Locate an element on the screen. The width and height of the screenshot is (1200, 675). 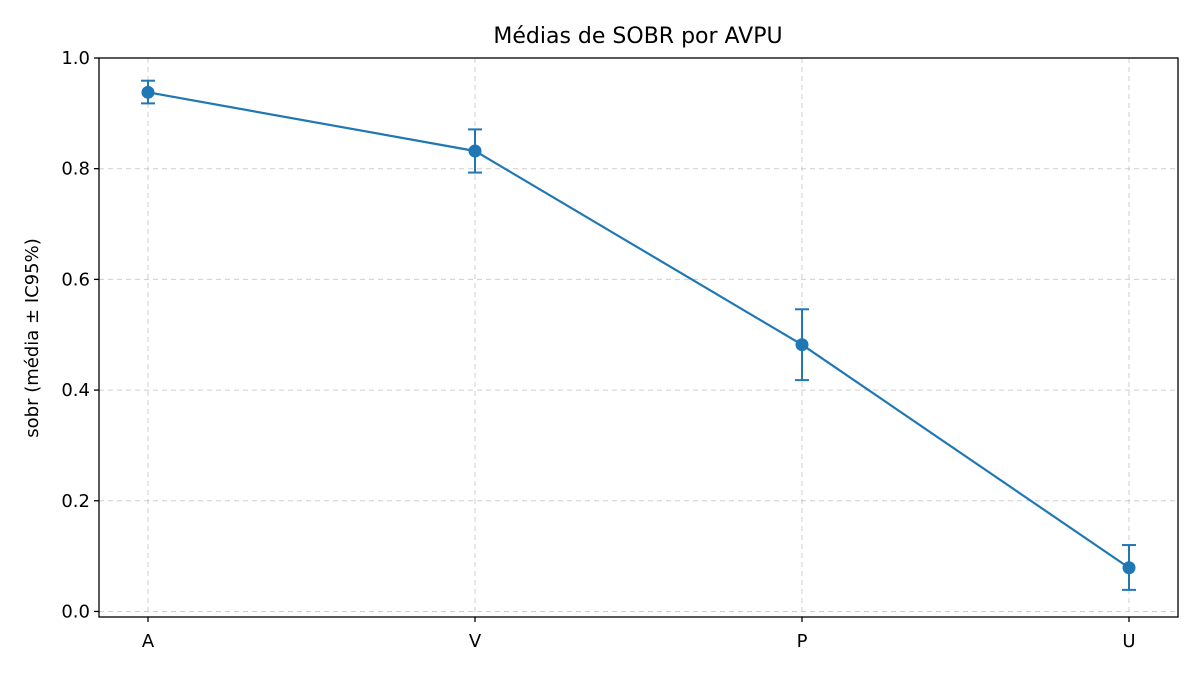
x-tick-label: V is located at coordinates (475, 641).